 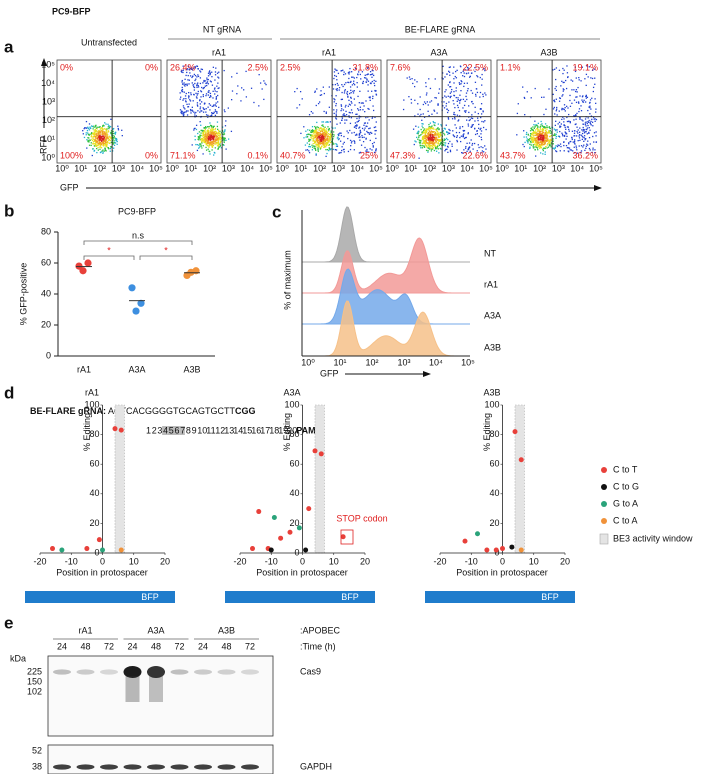 What do you see at coordinates (305, 430) in the screenshot?
I see `pam-label: PAM` at bounding box center [305, 430].